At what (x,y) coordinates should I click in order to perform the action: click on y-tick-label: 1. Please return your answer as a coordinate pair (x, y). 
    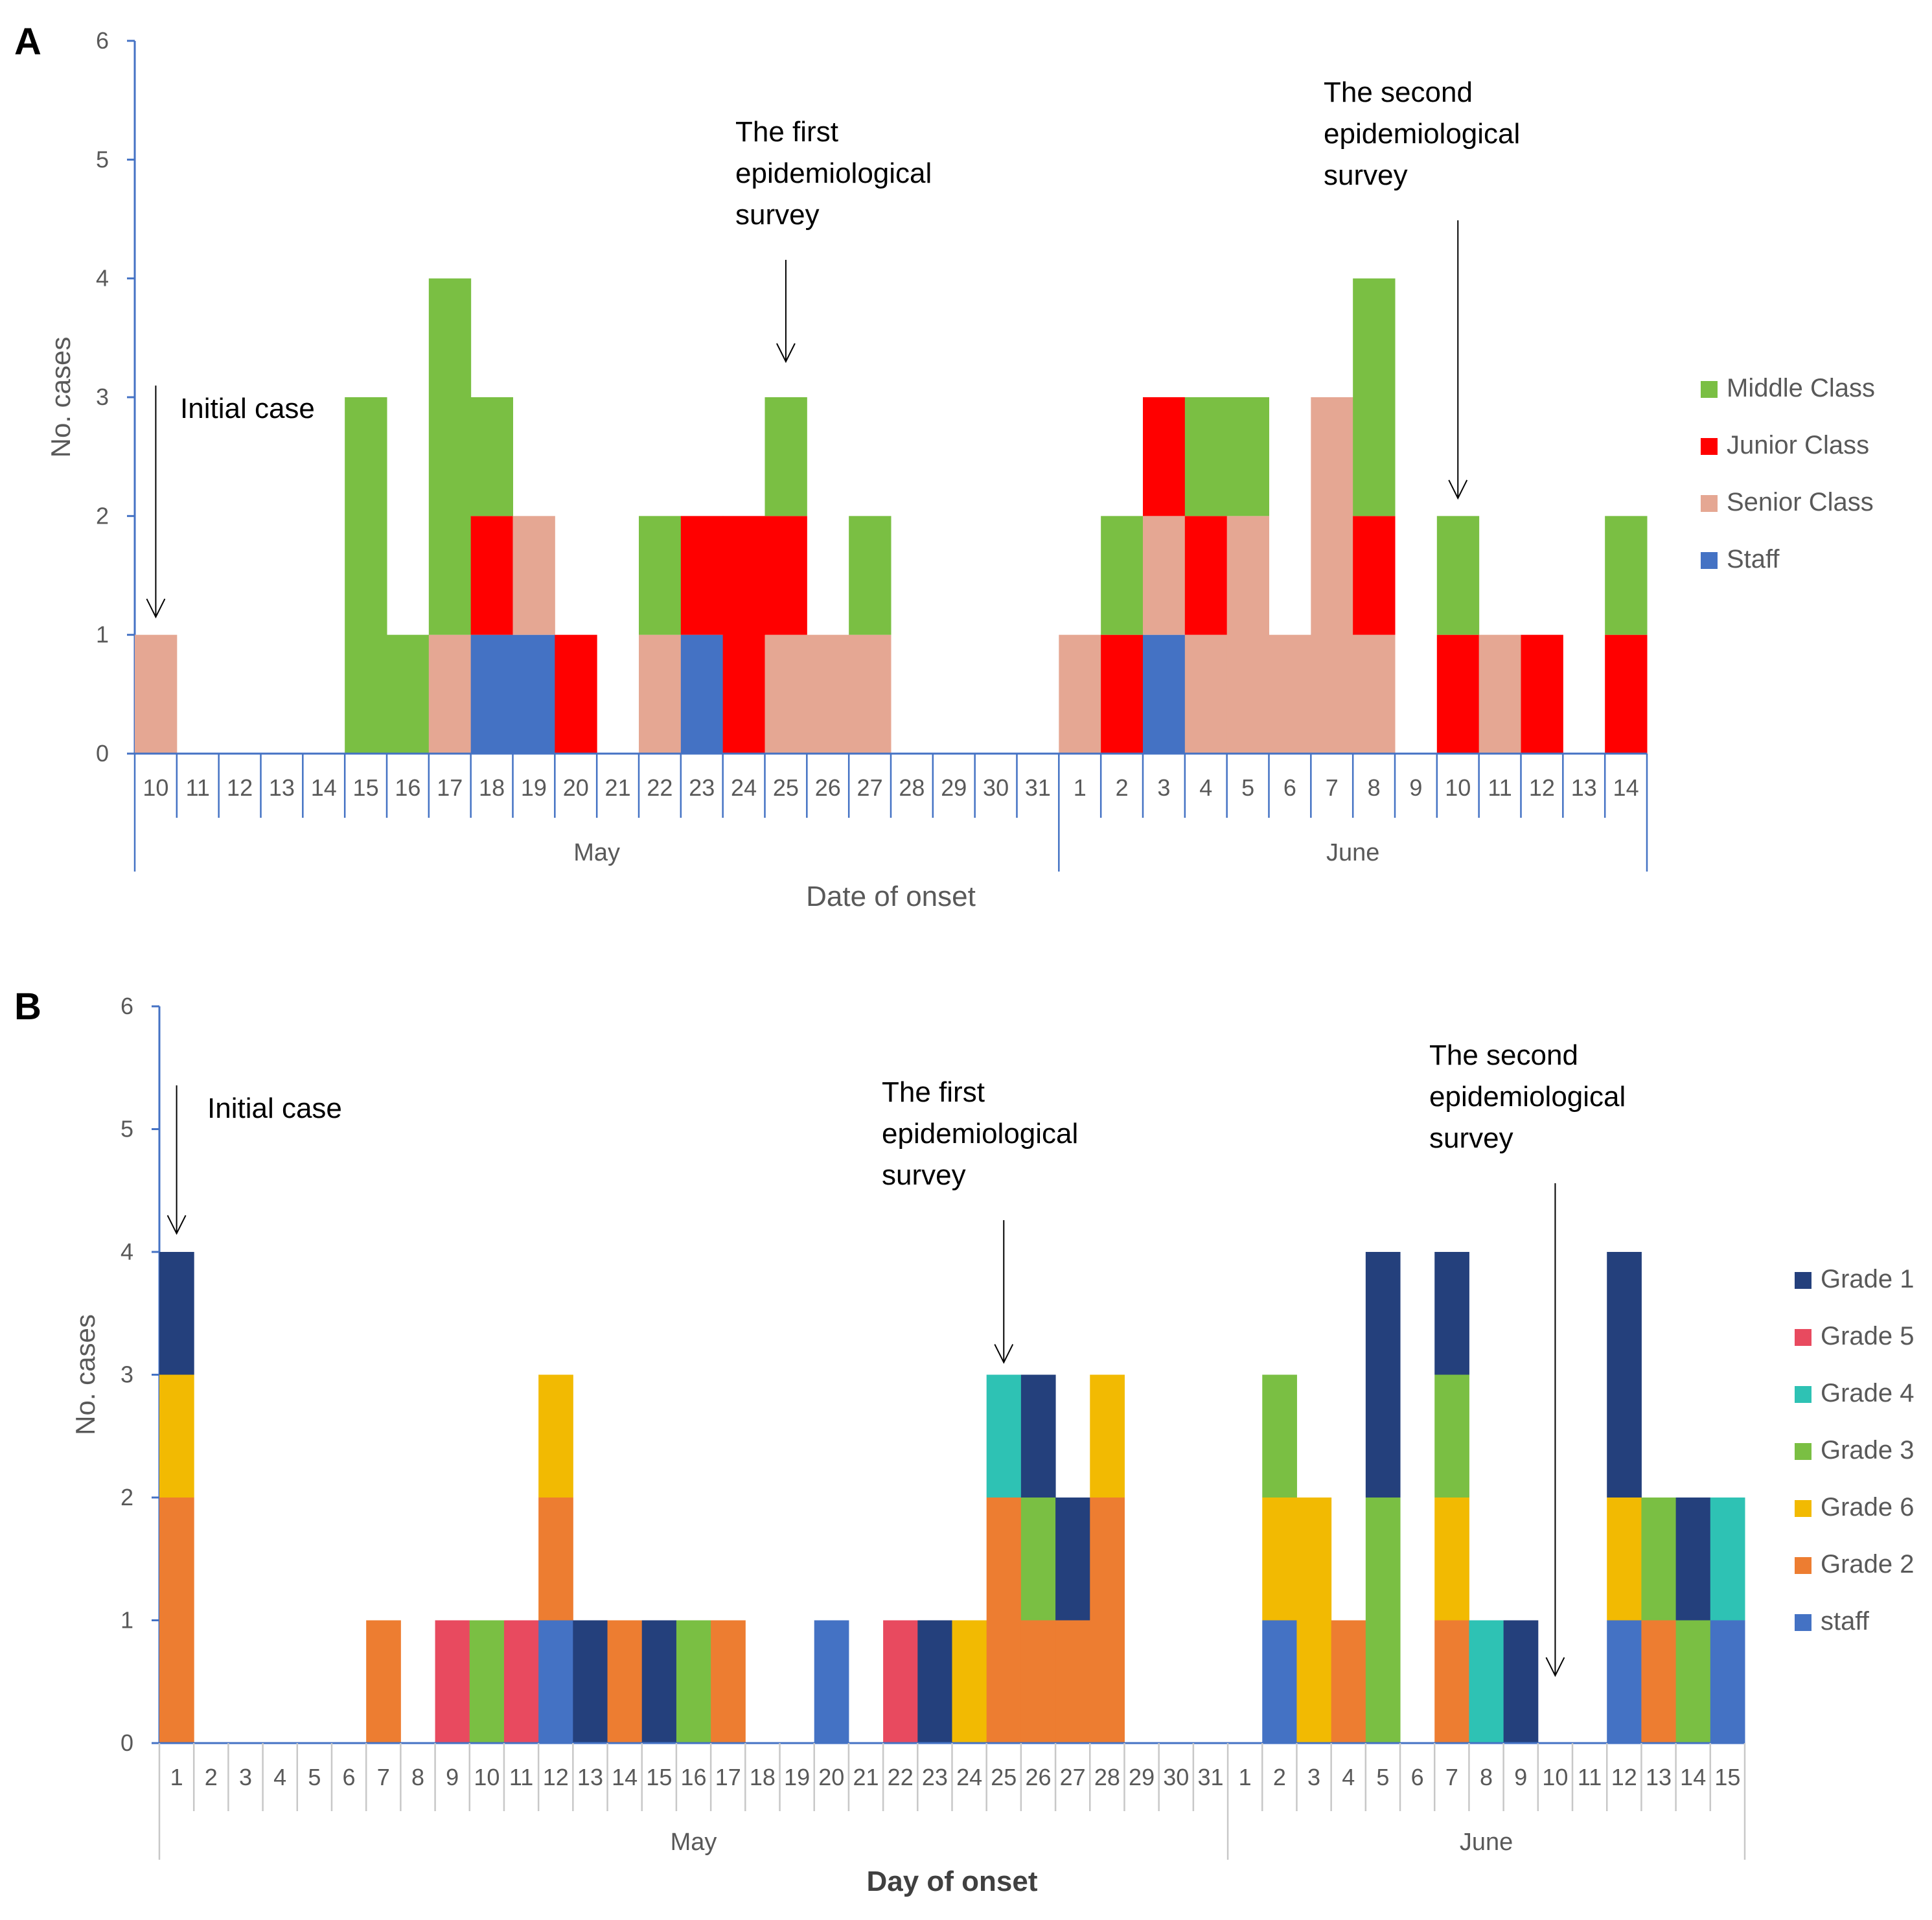
    Looking at the image, I should click on (102, 634).